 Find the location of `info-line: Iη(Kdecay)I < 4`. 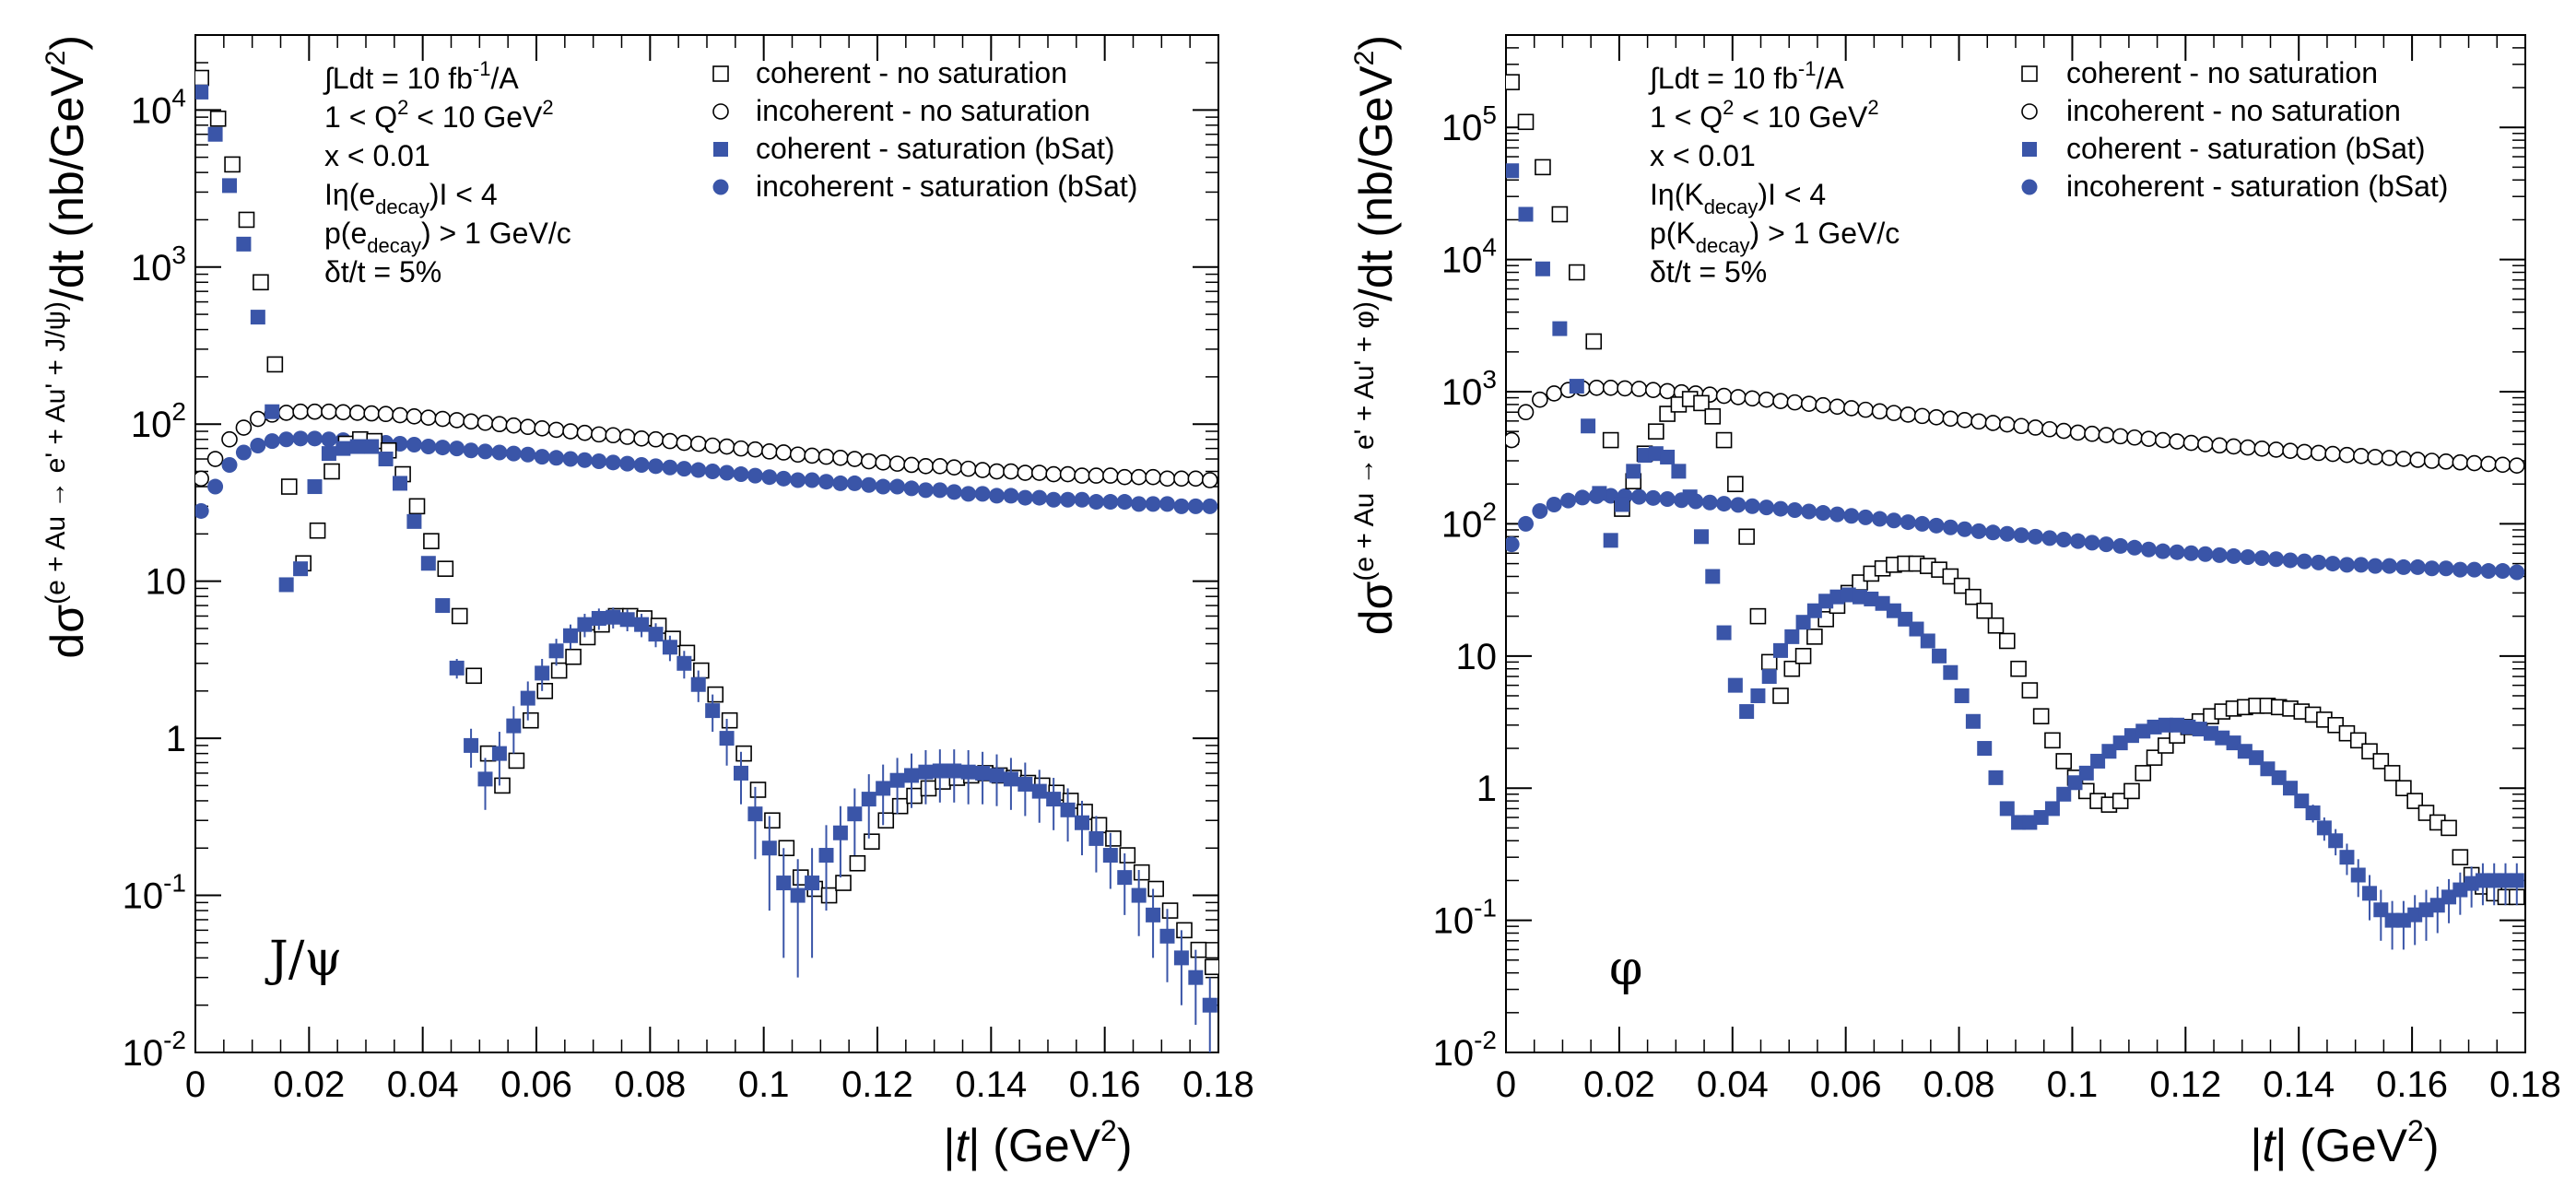

info-line: Iη(Kdecay)I < 4 is located at coordinates (1738, 198).